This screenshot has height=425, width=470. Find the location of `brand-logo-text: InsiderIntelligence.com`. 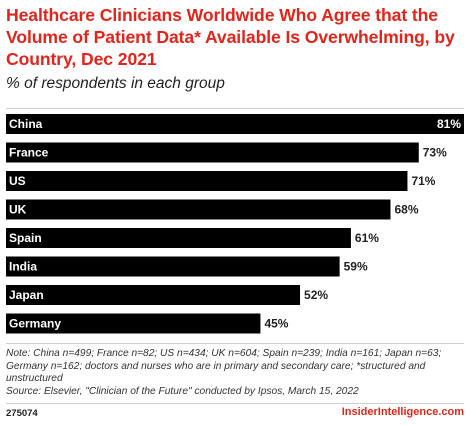

brand-logo-text: InsiderIntelligence.com is located at coordinates (402, 412).